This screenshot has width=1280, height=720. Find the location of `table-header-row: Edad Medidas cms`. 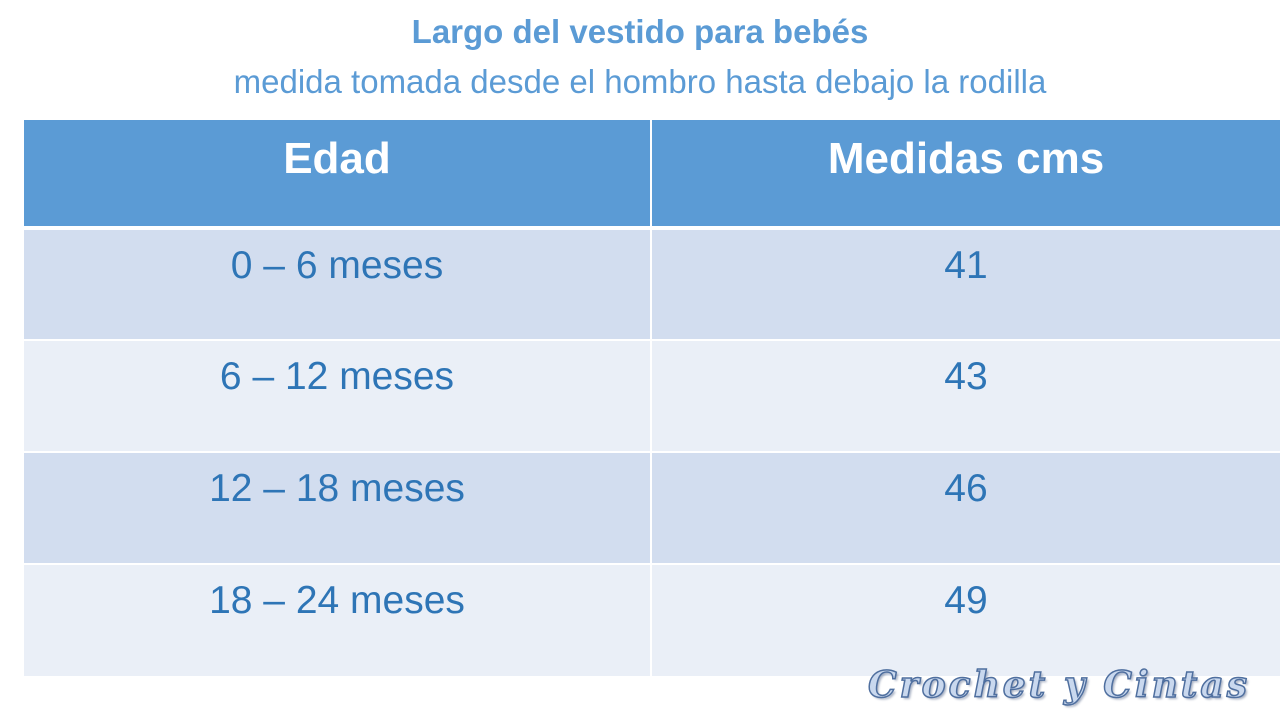

table-header-row: Edad Medidas cms is located at coordinates (652, 175).